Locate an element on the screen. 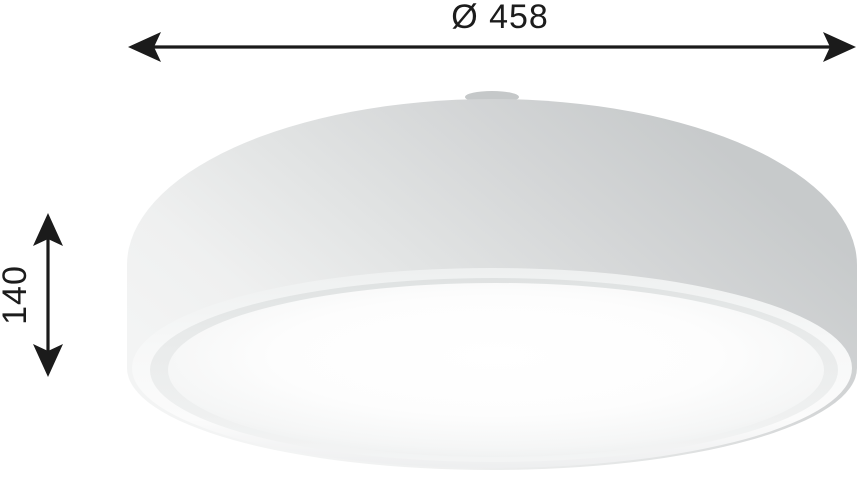  arrowhead-down is located at coordinates (48, 360).